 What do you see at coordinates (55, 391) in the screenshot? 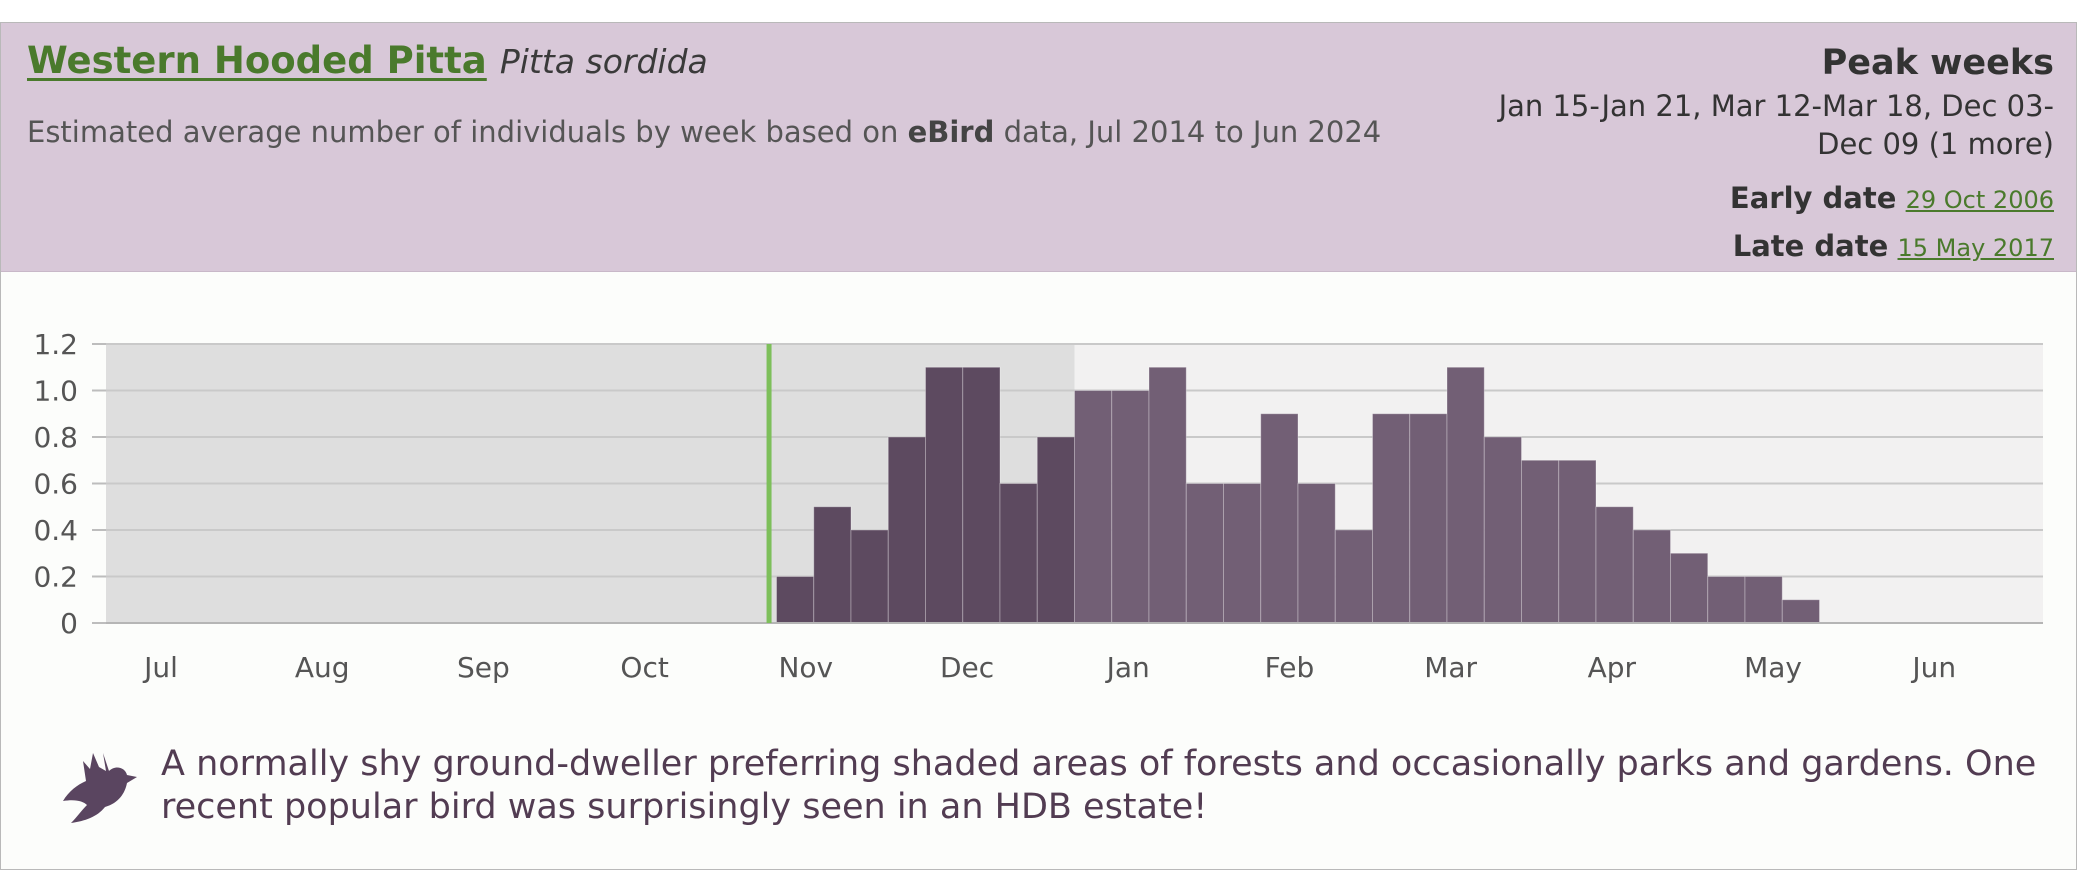
I see `y-tick-label: 1.0` at bounding box center [55, 391].